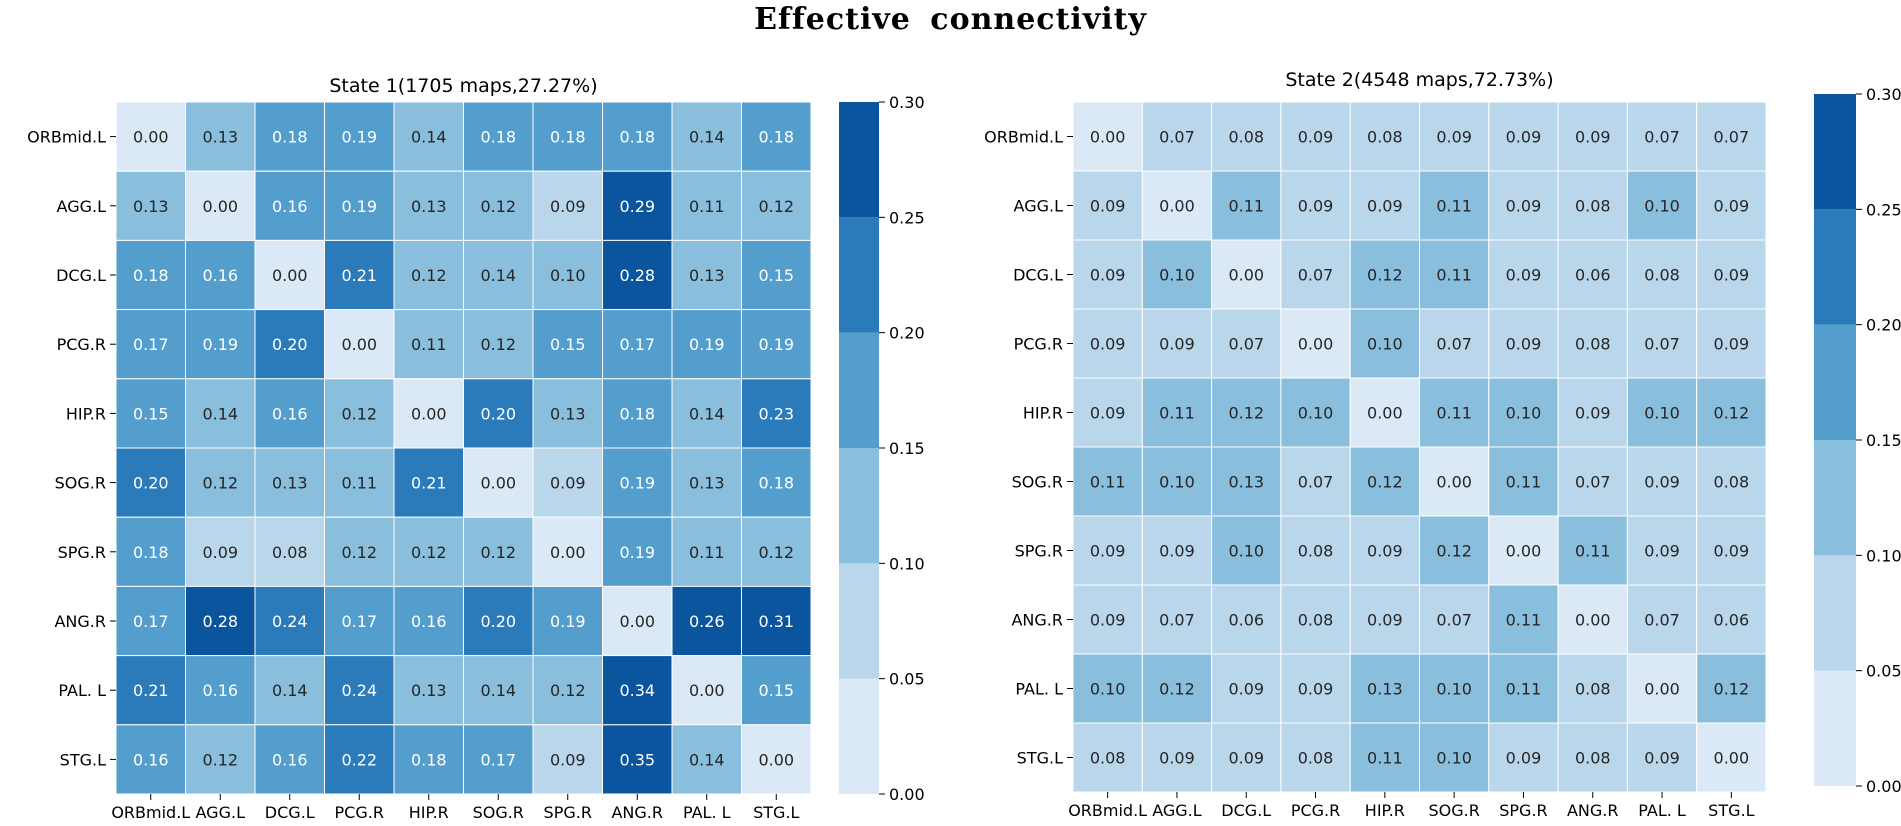 The height and width of the screenshot is (826, 1901). I want to click on x-tick-label: SOG.R, so click(1453, 810).